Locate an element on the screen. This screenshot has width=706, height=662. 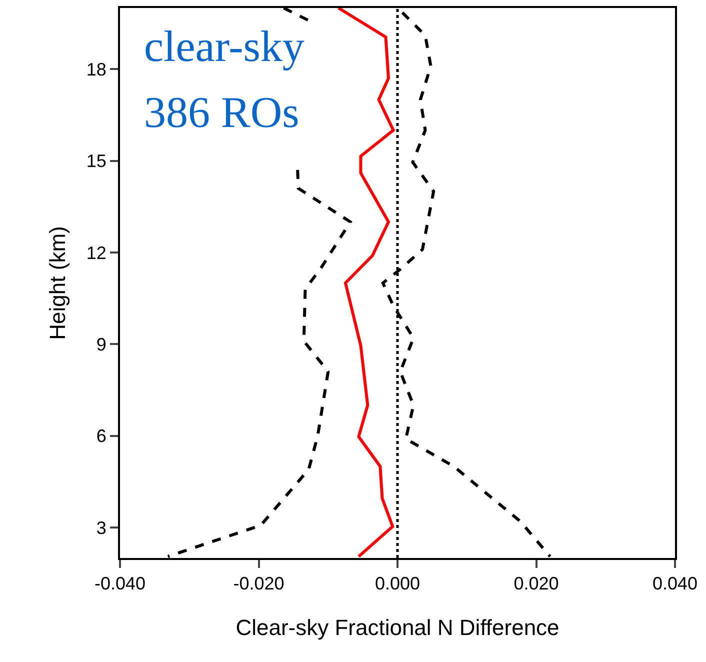
y-tick-label: 3 is located at coordinates (101, 528).